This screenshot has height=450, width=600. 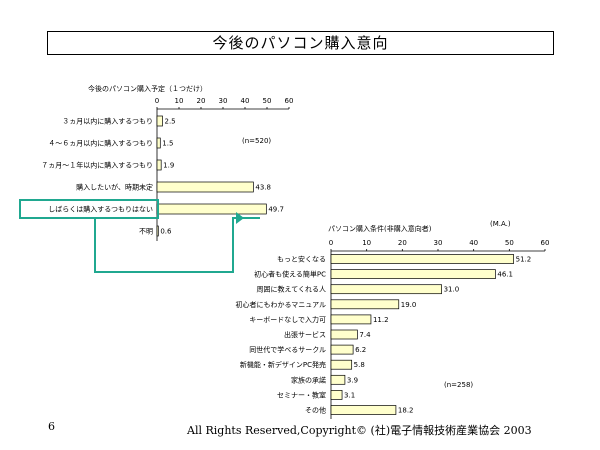 I want to click on chart1-xtick-4: 40, so click(x=245, y=101).